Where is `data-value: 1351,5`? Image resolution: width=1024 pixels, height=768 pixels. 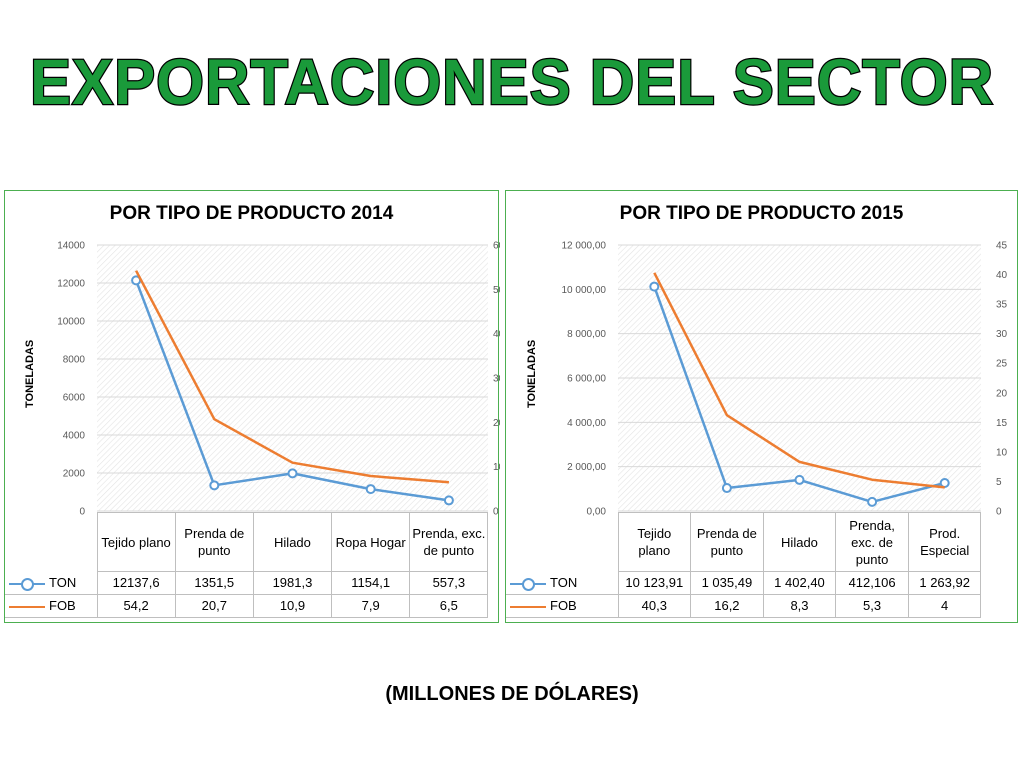 data-value: 1351,5 is located at coordinates (214, 583).